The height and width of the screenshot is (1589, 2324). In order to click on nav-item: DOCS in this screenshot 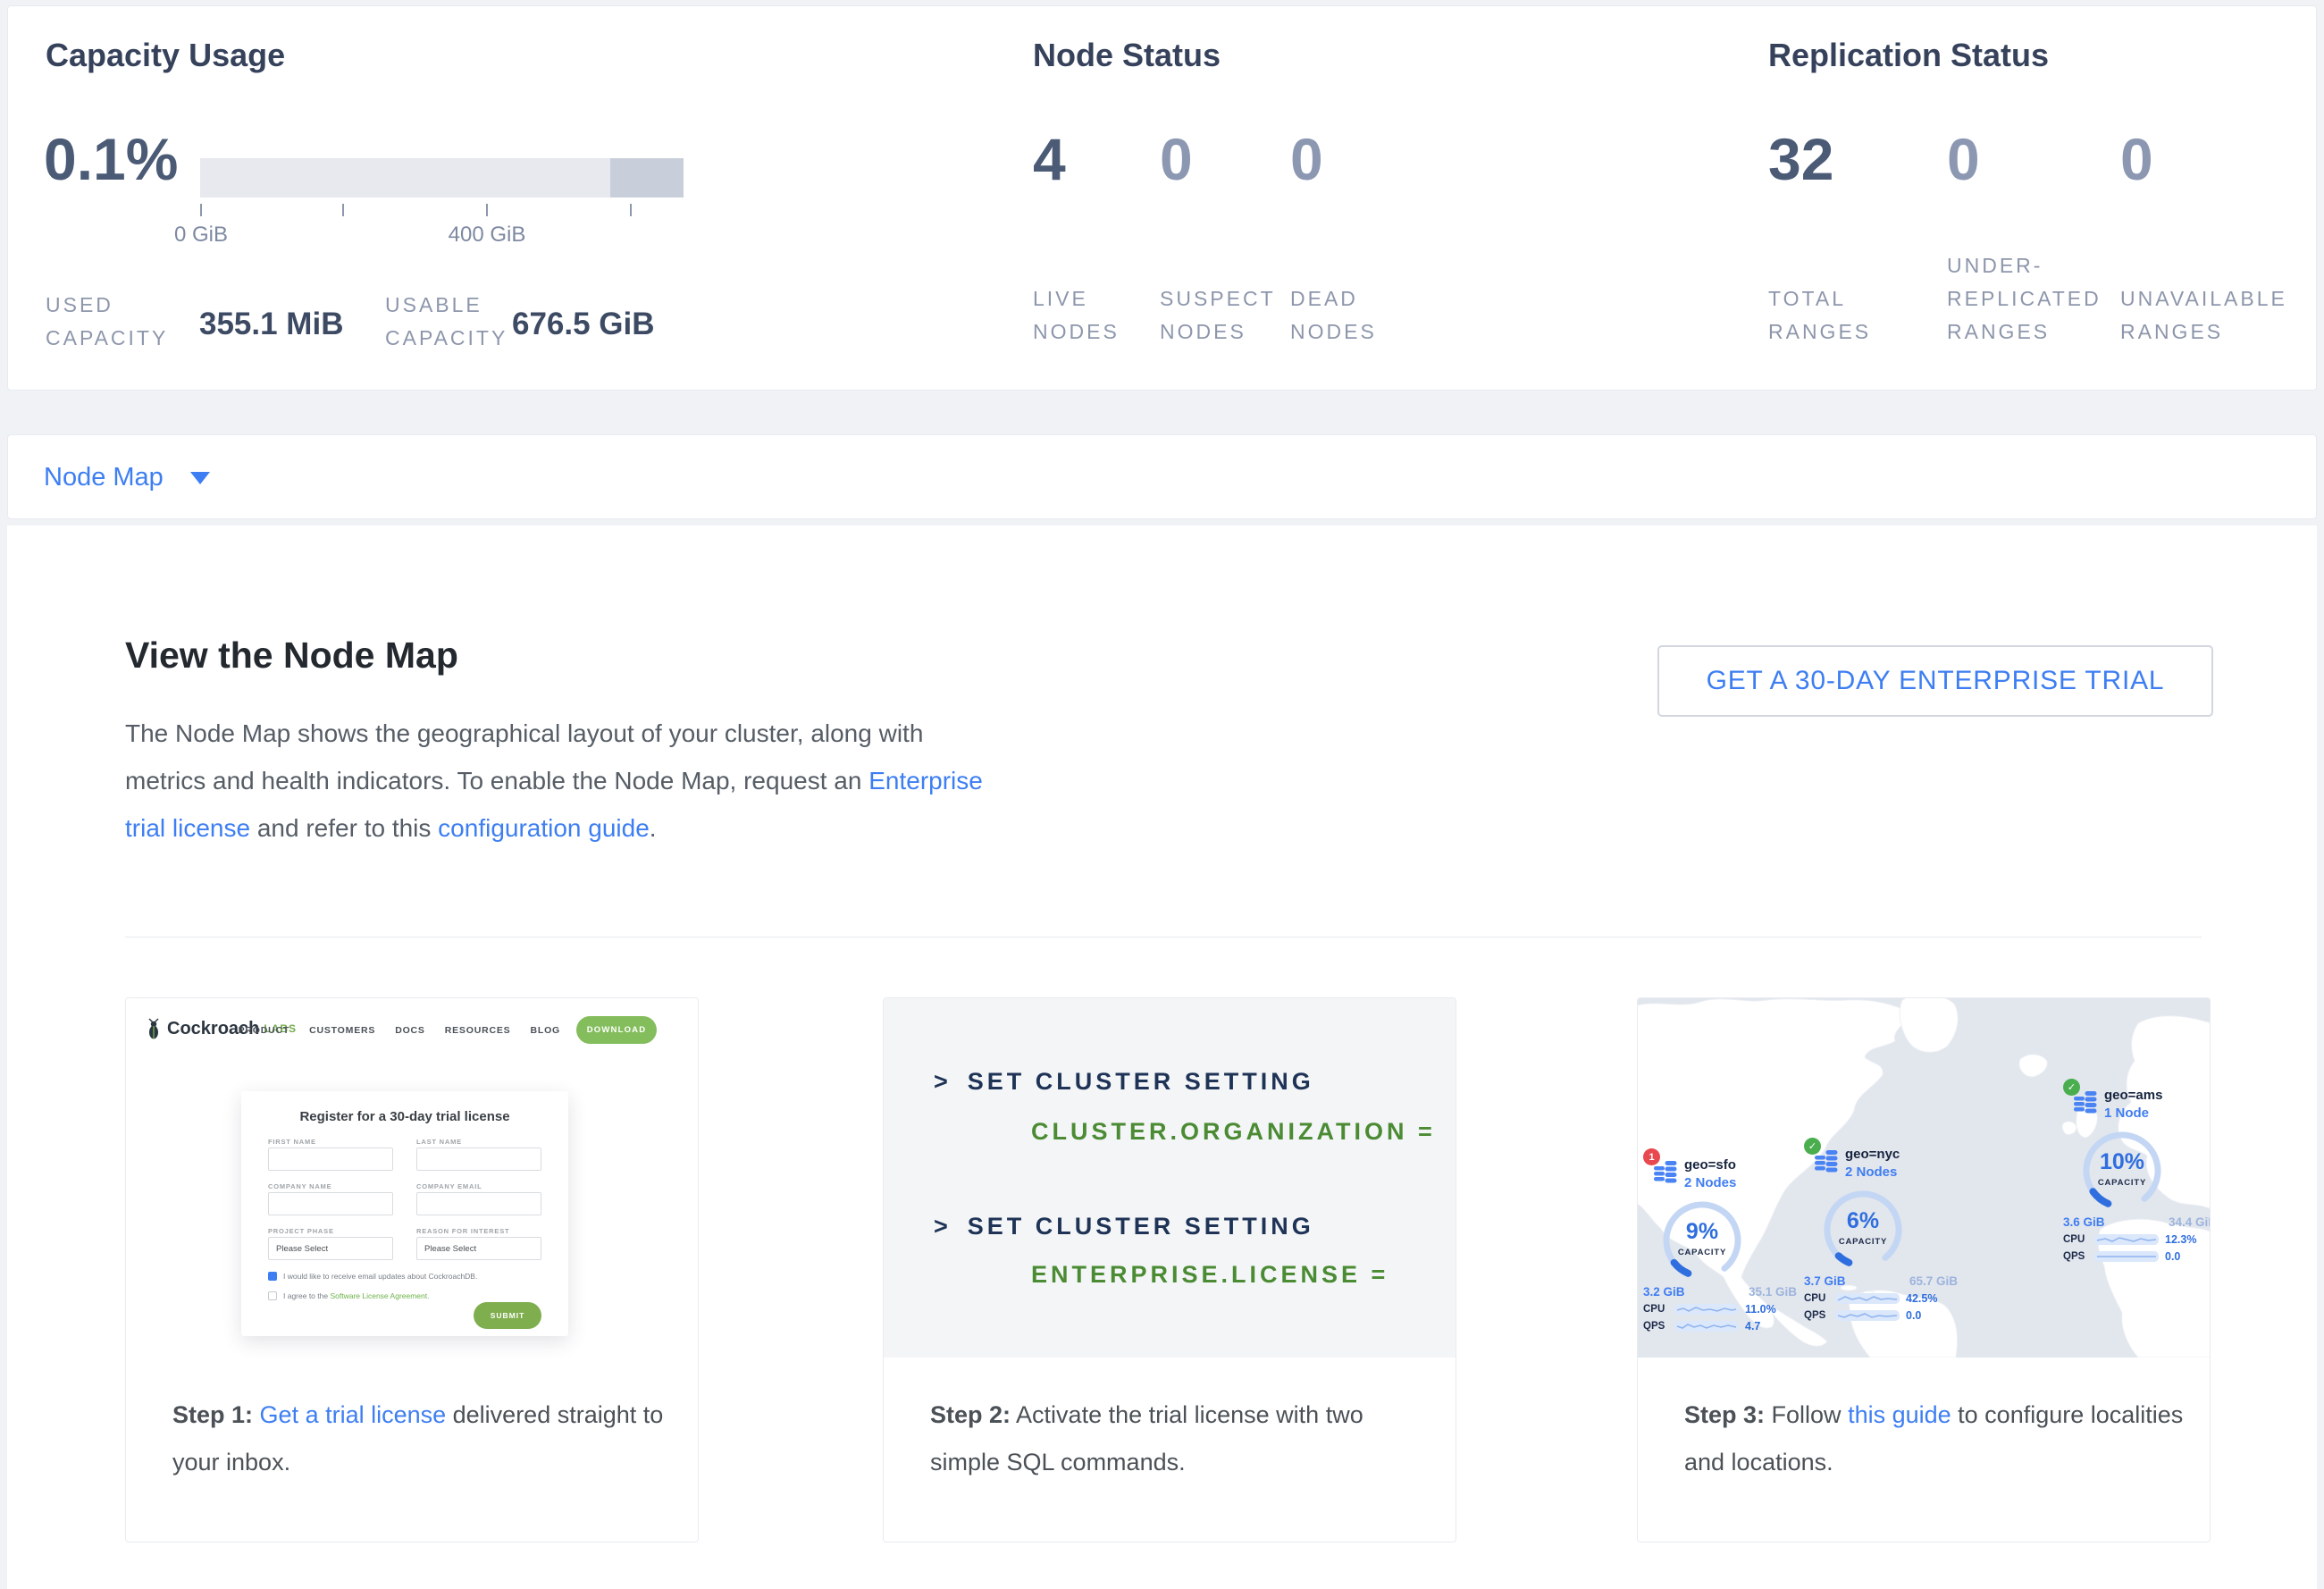, I will do `click(410, 1030)`.